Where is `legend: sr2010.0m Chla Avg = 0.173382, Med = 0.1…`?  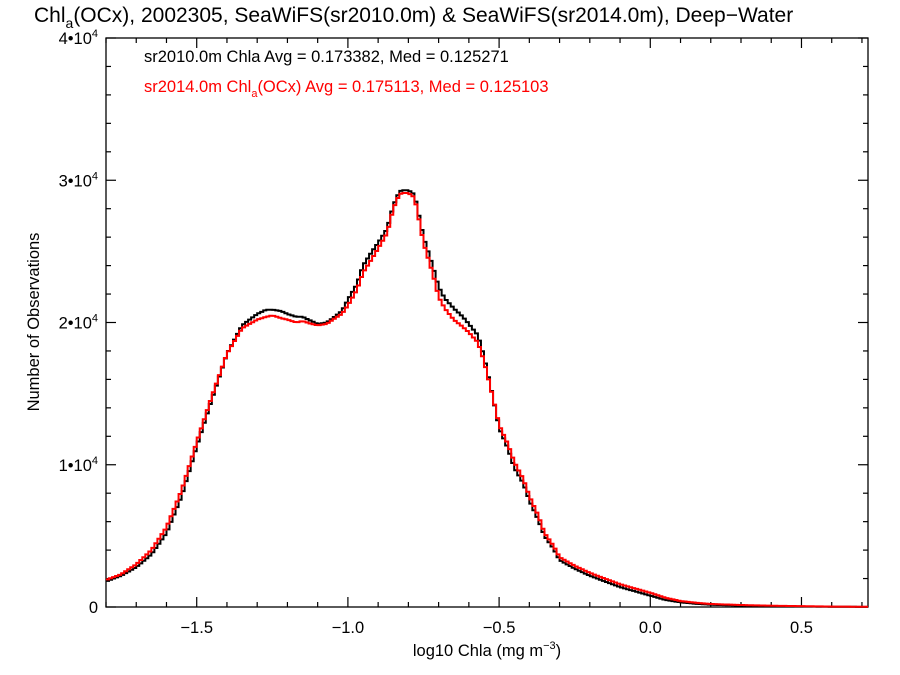 legend: sr2010.0m Chla Avg = 0.173382, Med = 0.1… is located at coordinates (346, 74).